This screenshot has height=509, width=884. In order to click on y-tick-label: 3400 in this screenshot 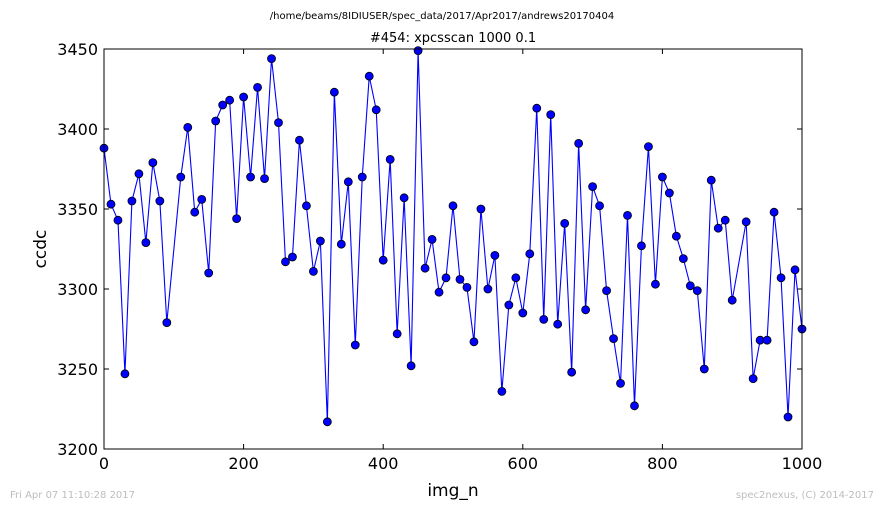, I will do `click(77, 129)`.